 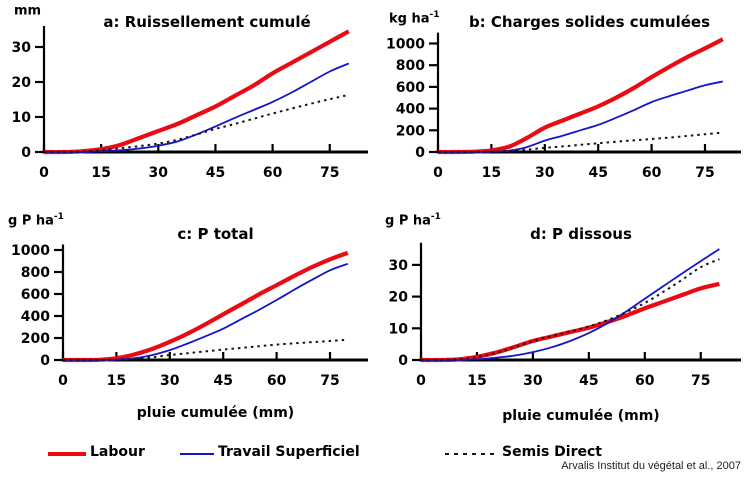 I want to click on legend-item-labour: Labour, so click(x=118, y=454).